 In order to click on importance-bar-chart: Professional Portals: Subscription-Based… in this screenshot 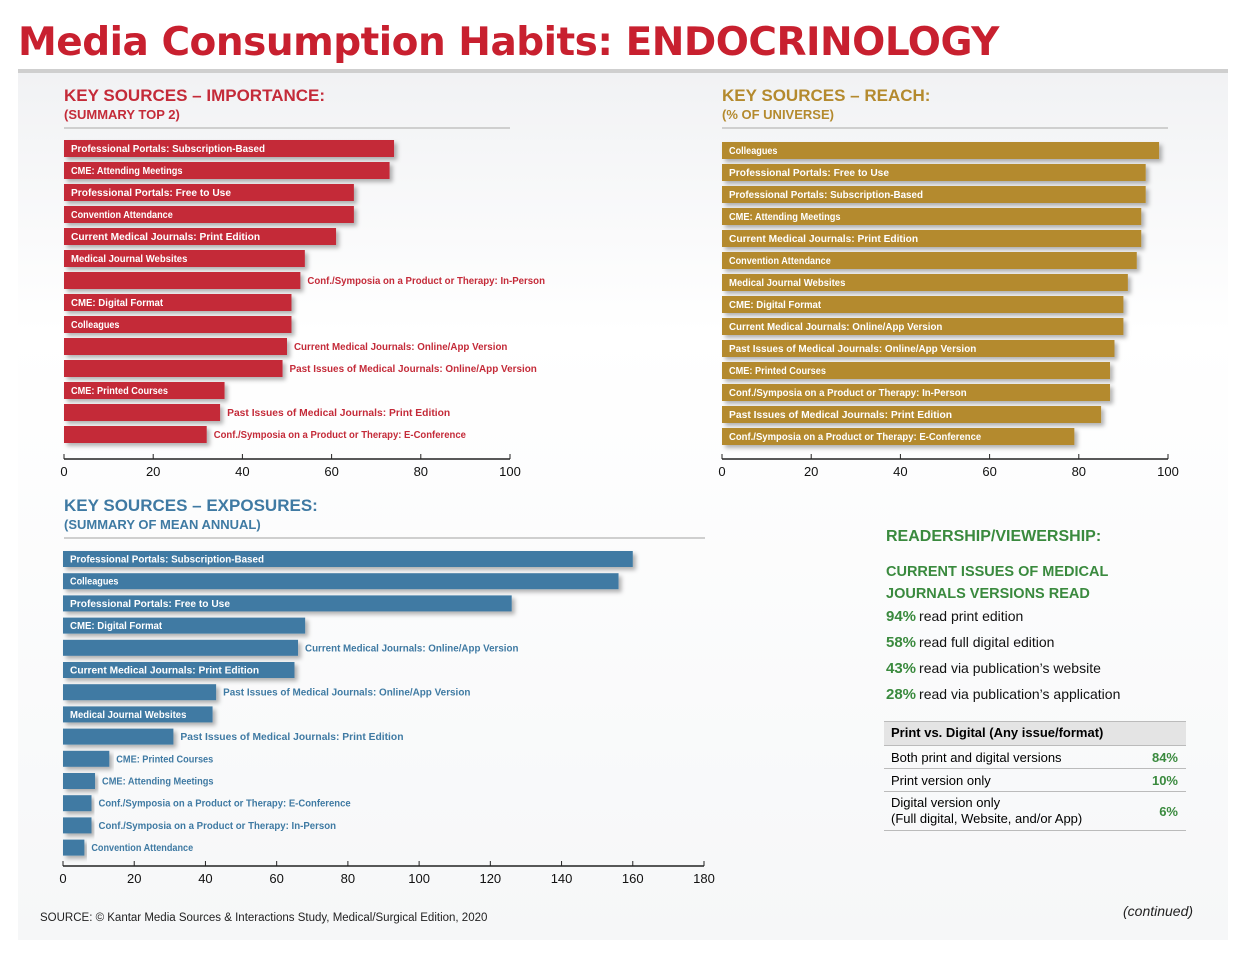, I will do `click(302, 309)`.